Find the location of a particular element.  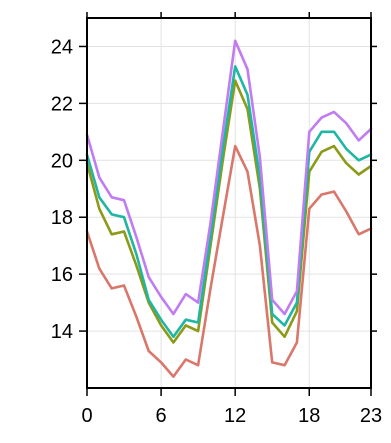

y-tick-label: 22 is located at coordinates (62, 104).